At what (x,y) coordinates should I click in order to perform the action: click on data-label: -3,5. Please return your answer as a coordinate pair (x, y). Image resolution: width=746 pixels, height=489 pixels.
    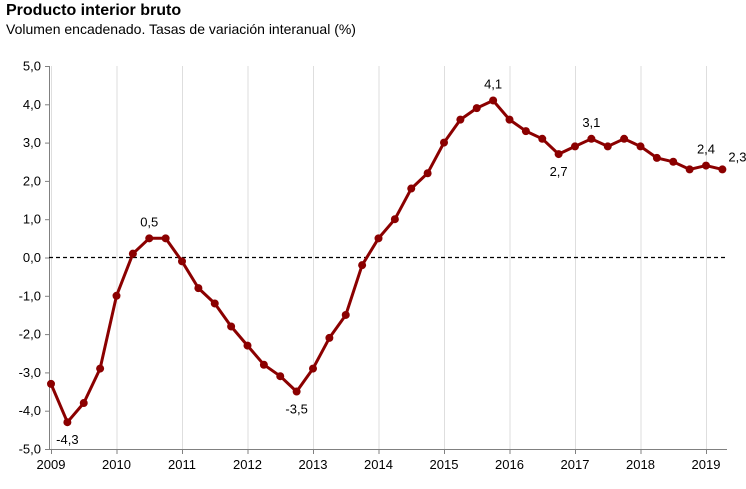
    Looking at the image, I should click on (296, 409).